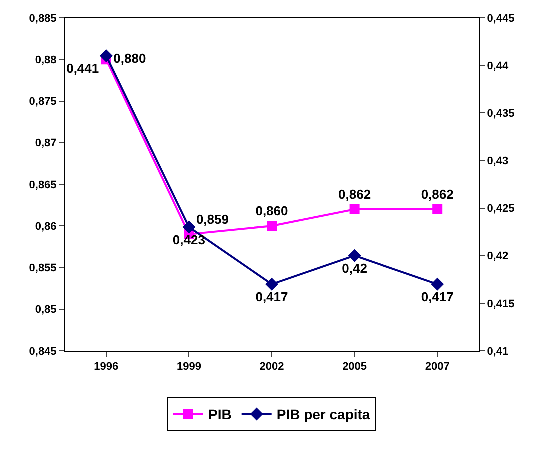 Image resolution: width=539 pixels, height=451 pixels. I want to click on y-tick-label: 0,85, so click(46, 310).